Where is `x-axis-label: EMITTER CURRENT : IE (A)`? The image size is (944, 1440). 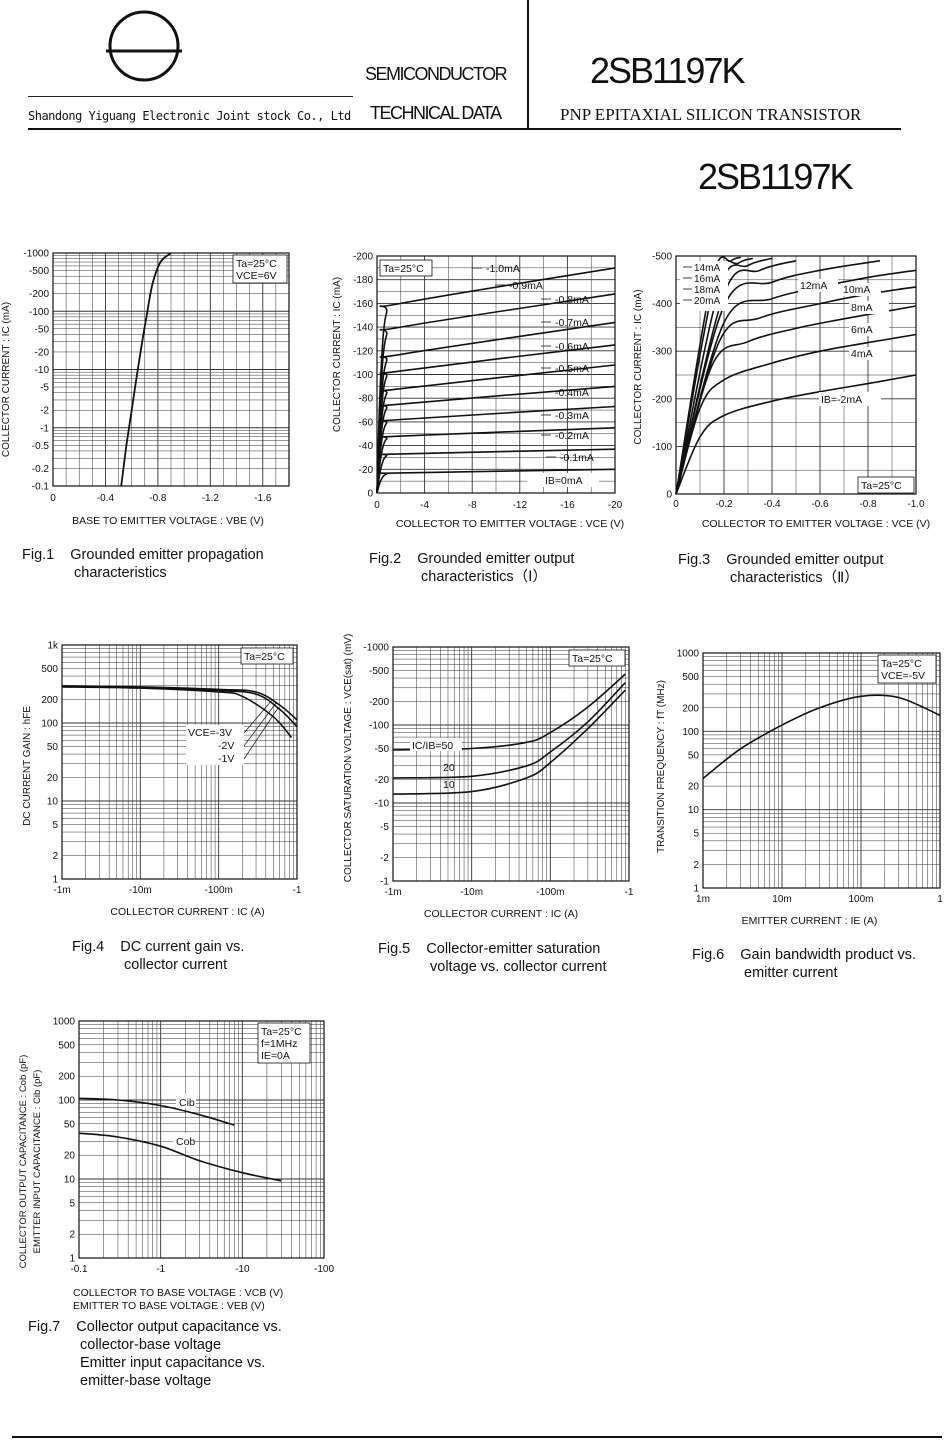 x-axis-label: EMITTER CURRENT : IE (A) is located at coordinates (810, 921).